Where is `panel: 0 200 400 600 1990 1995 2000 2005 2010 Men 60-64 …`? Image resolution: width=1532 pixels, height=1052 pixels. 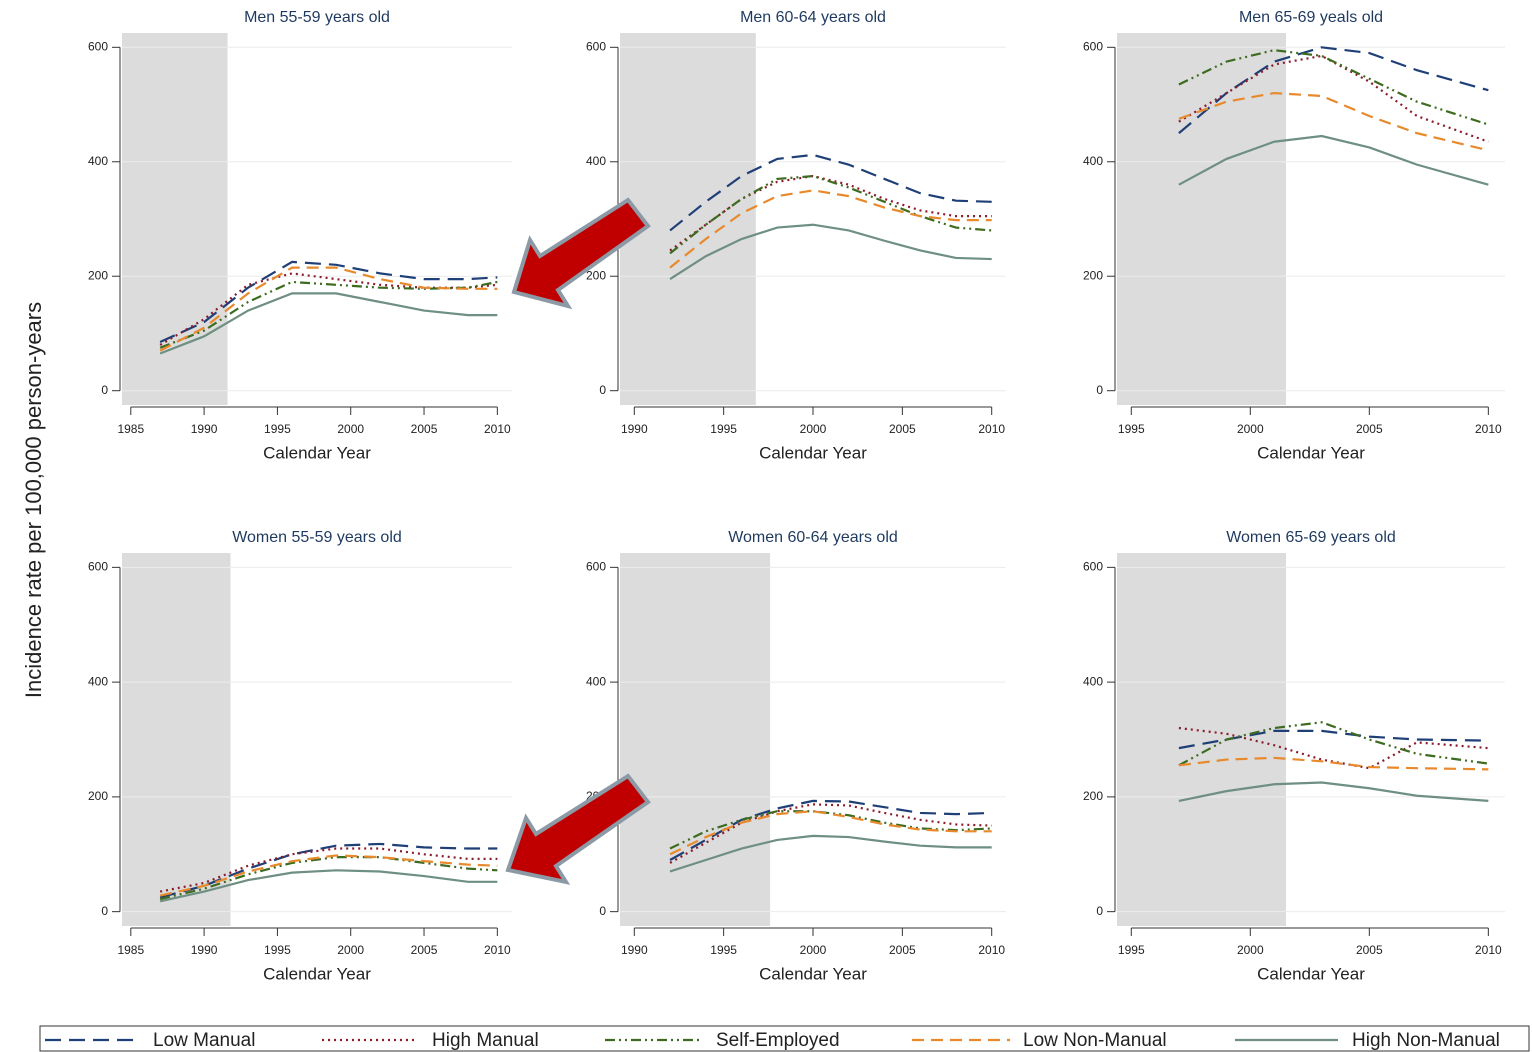 panel: 0 200 400 600 1990 1995 2000 2005 2010 Men 60-64 … is located at coordinates (796, 235).